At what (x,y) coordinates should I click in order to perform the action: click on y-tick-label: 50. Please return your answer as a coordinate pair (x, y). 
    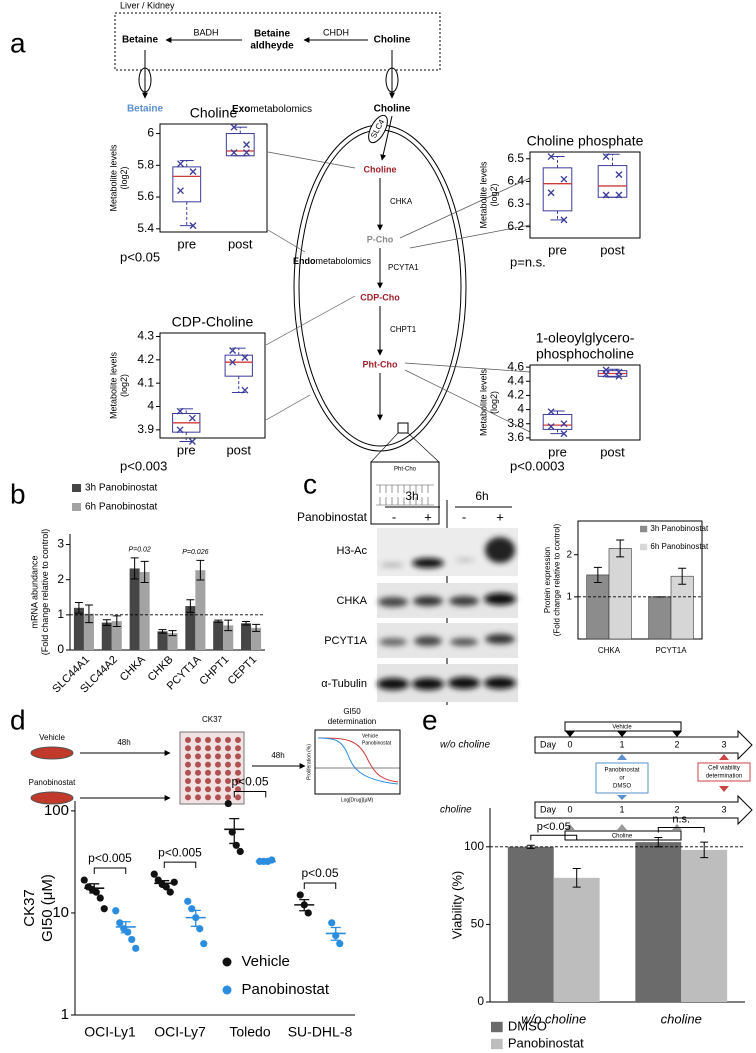
    Looking at the image, I should click on (478, 924).